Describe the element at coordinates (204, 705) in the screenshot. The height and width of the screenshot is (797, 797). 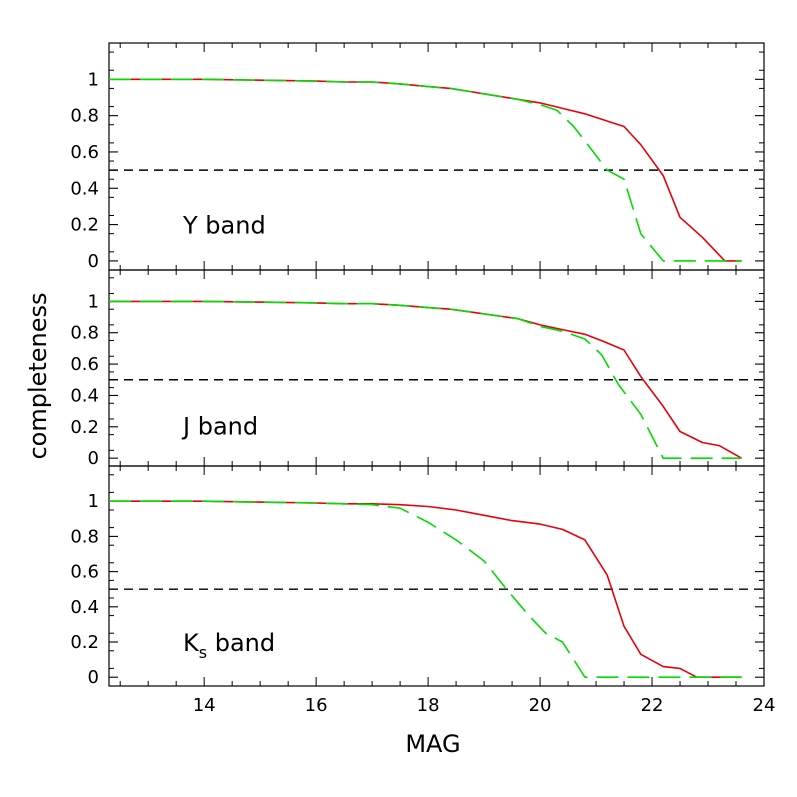
I see `x-tick-label: 14` at that location.